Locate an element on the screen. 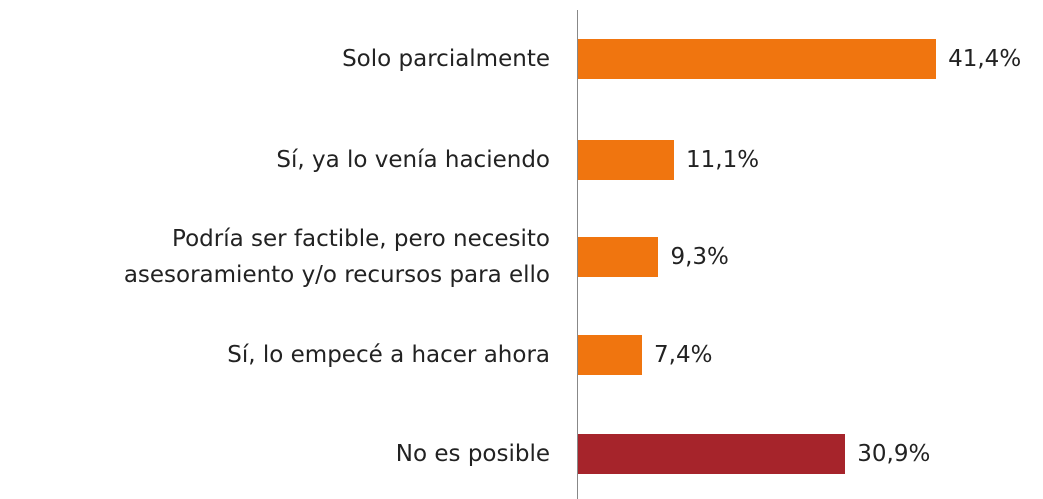 Image resolution: width=1043 pixels, height=499 pixels. category-label: Solo parcialmente is located at coordinates (446, 59).